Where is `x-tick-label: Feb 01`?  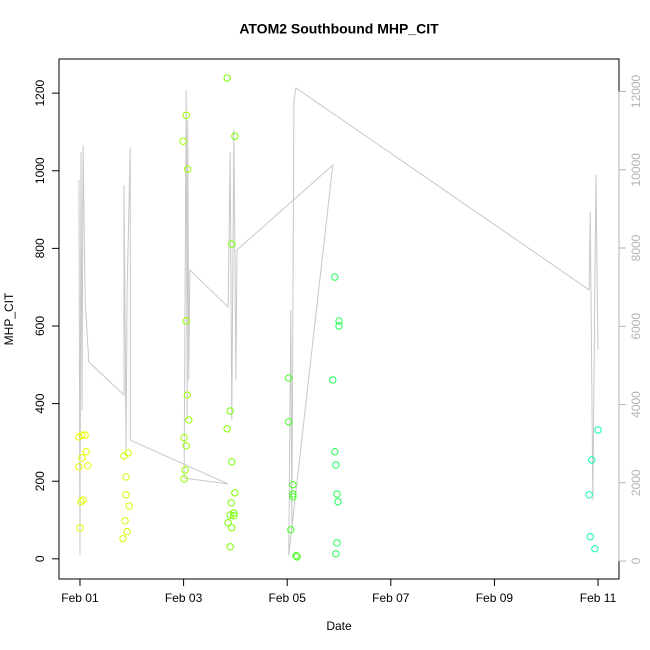 x-tick-label: Feb 01 is located at coordinates (80, 598).